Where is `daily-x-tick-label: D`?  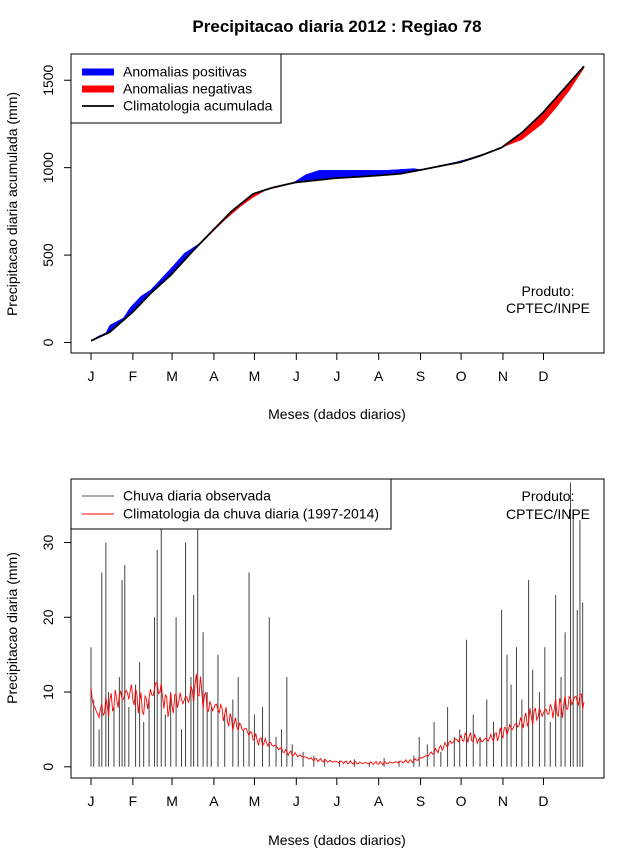 daily-x-tick-label: D is located at coordinates (543, 801).